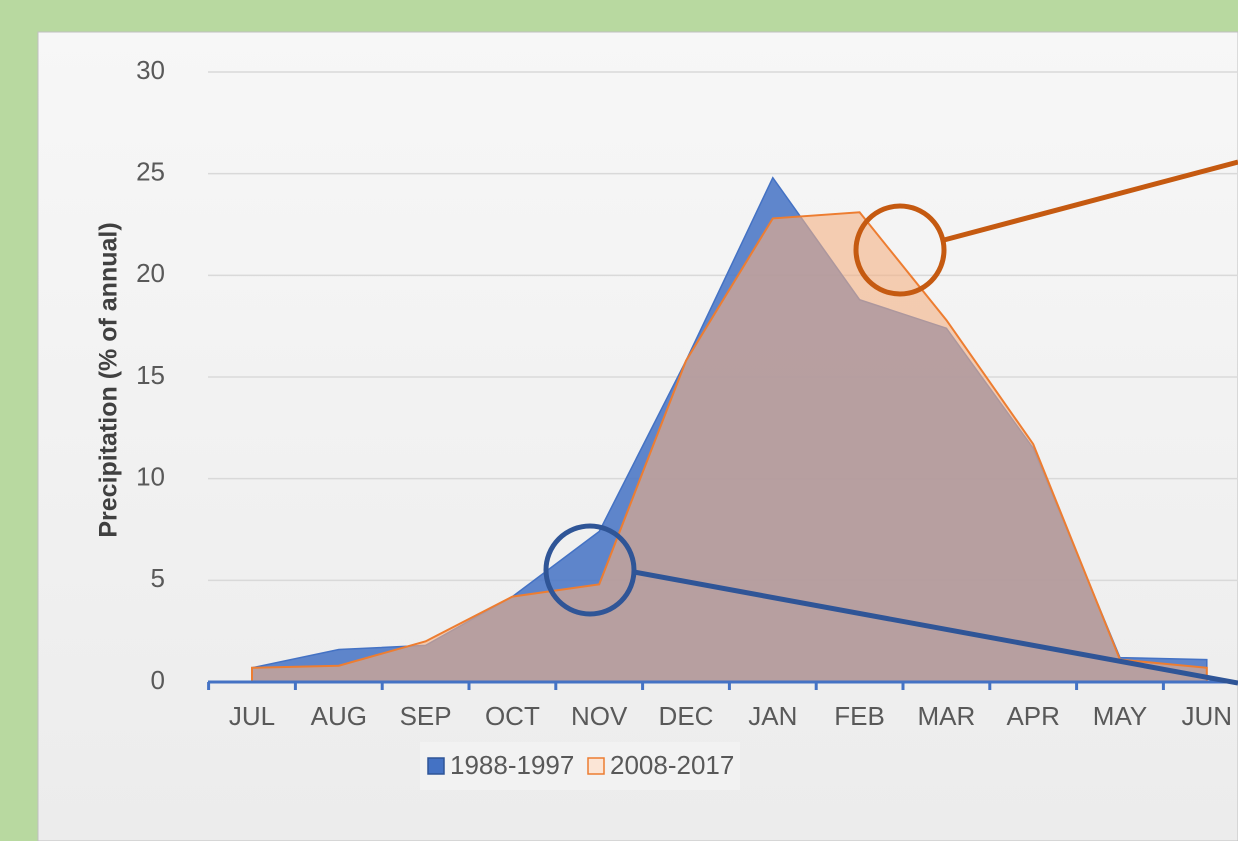 The width and height of the screenshot is (1238, 841). What do you see at coordinates (512, 765) in the screenshot?
I see `legend-label: 1988-1997` at bounding box center [512, 765].